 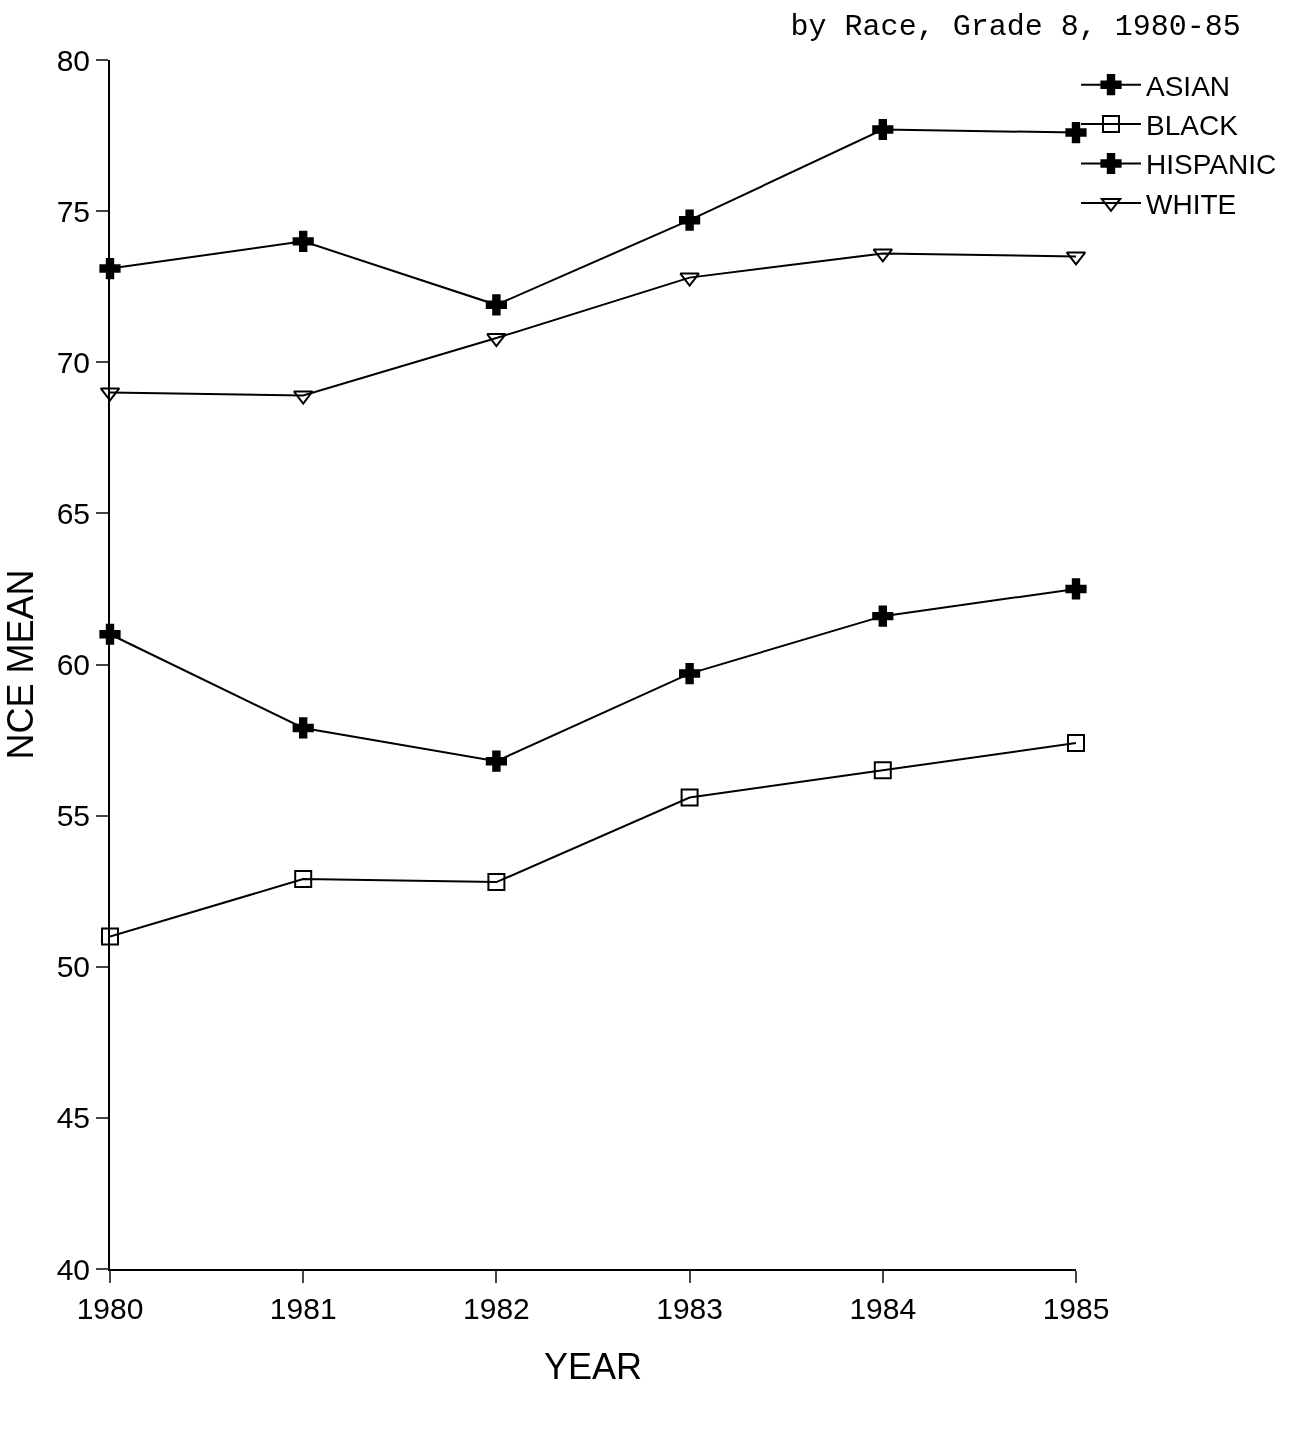 What do you see at coordinates (73, 60) in the screenshot?
I see `y-tick-label: 80` at bounding box center [73, 60].